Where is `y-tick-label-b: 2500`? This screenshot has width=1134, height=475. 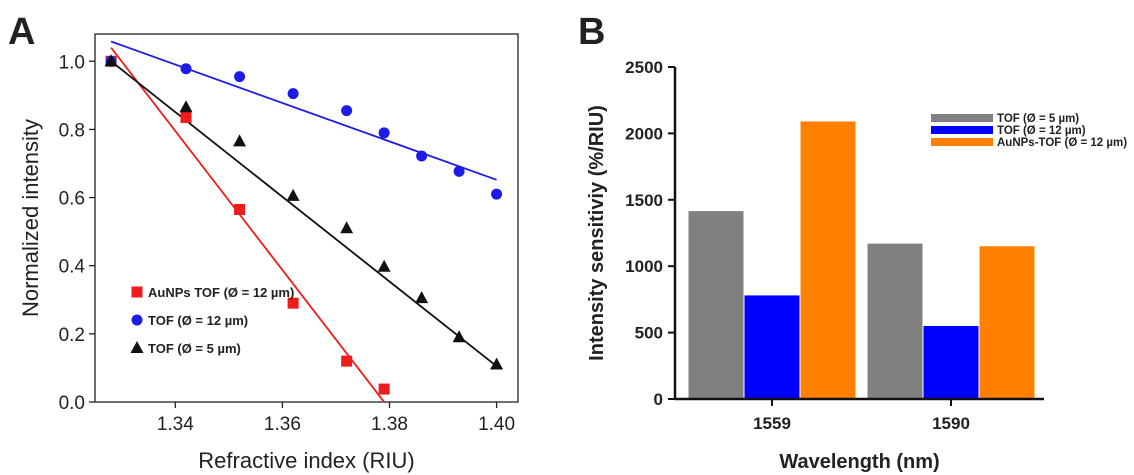 y-tick-label-b: 2500 is located at coordinates (644, 67).